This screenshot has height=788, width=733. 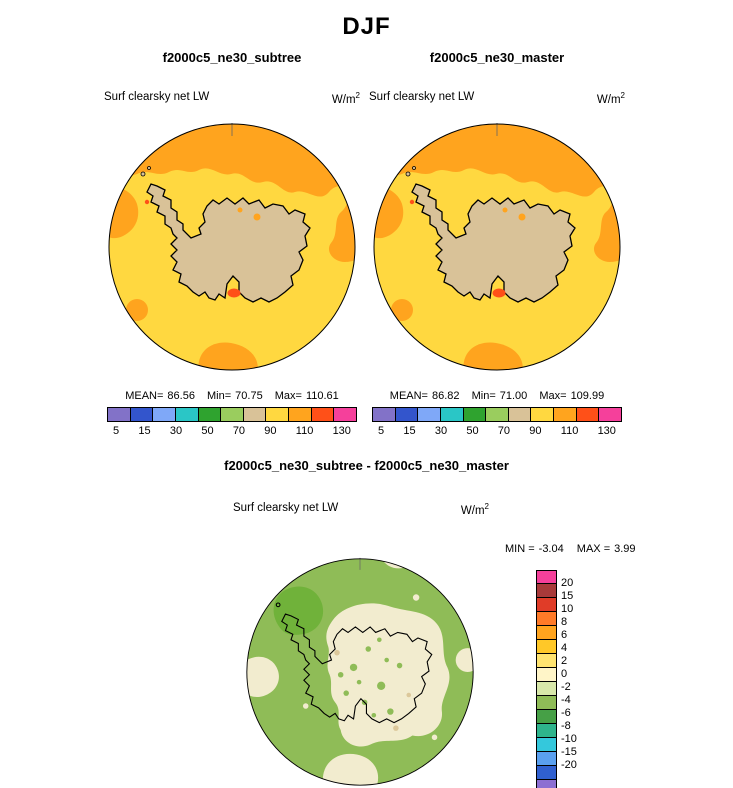 I want to click on colorbar-tick-label: -8, so click(x=566, y=726).